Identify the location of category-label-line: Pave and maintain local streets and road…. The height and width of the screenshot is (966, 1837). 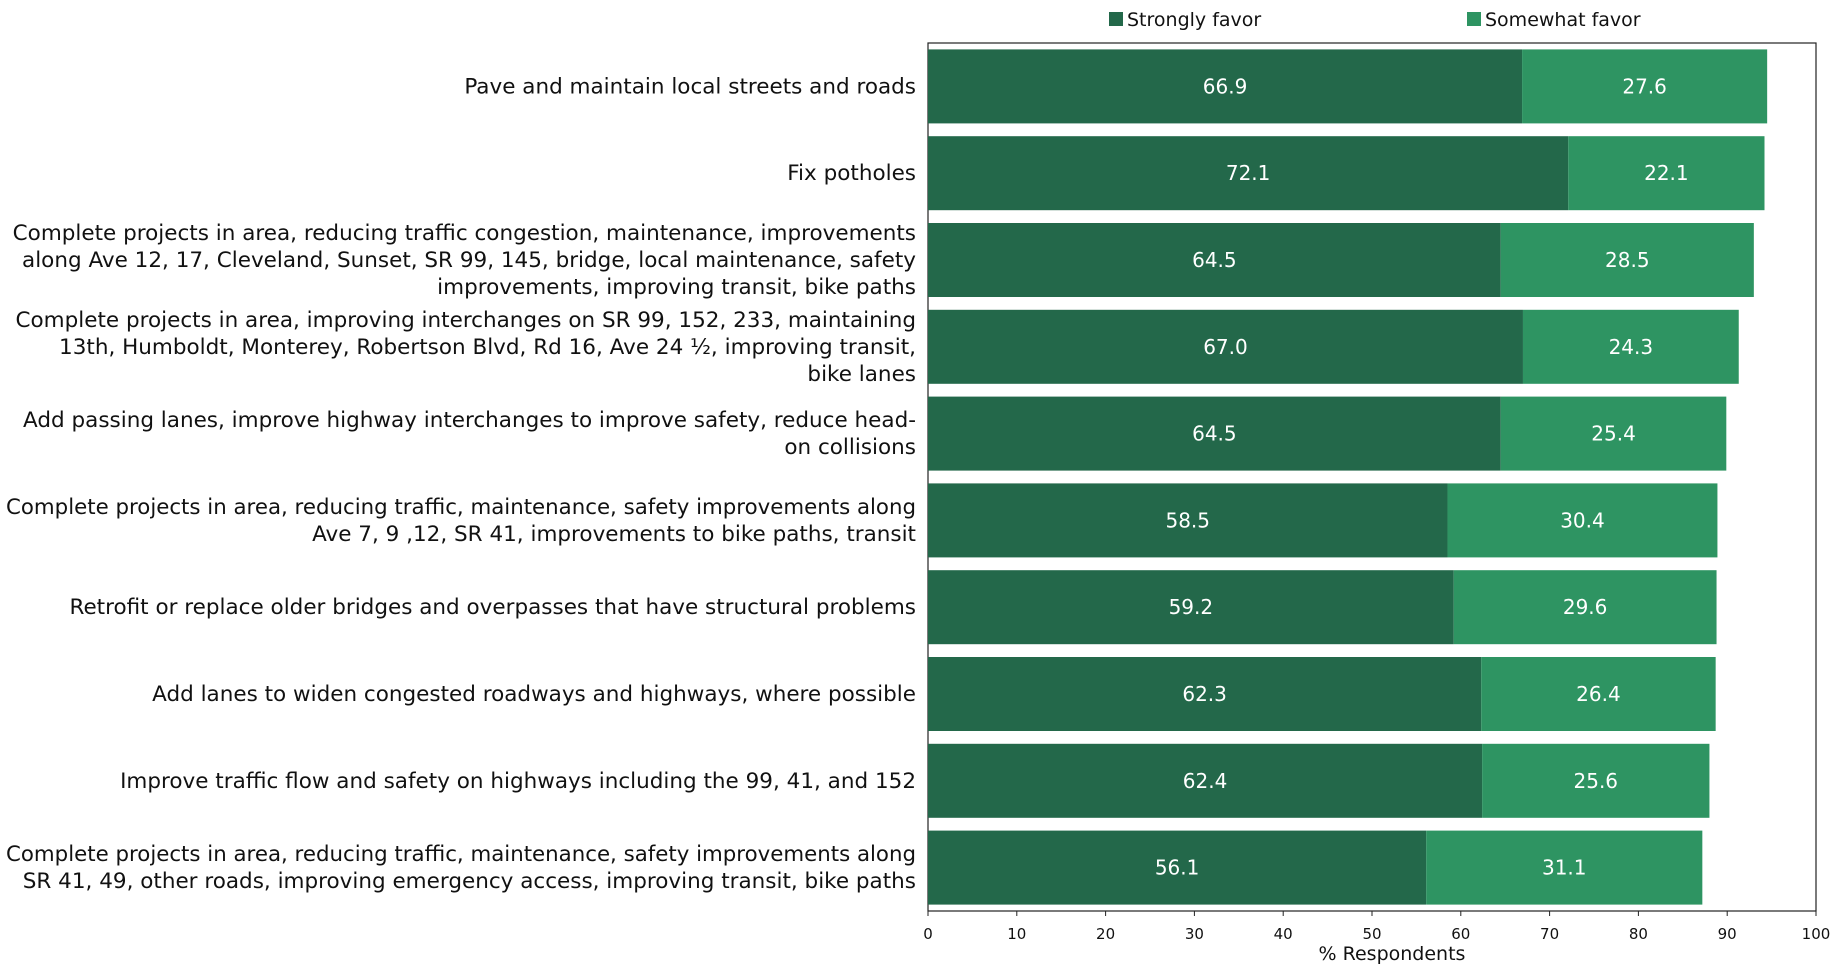
(690, 86).